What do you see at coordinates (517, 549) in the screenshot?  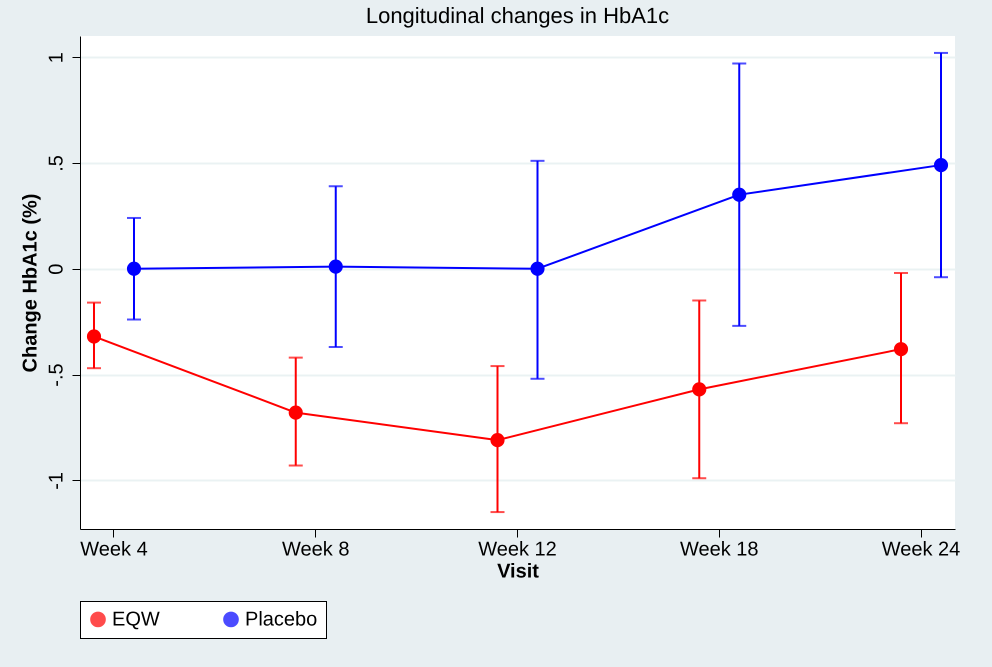 I see `x-tick-label: Week 12` at bounding box center [517, 549].